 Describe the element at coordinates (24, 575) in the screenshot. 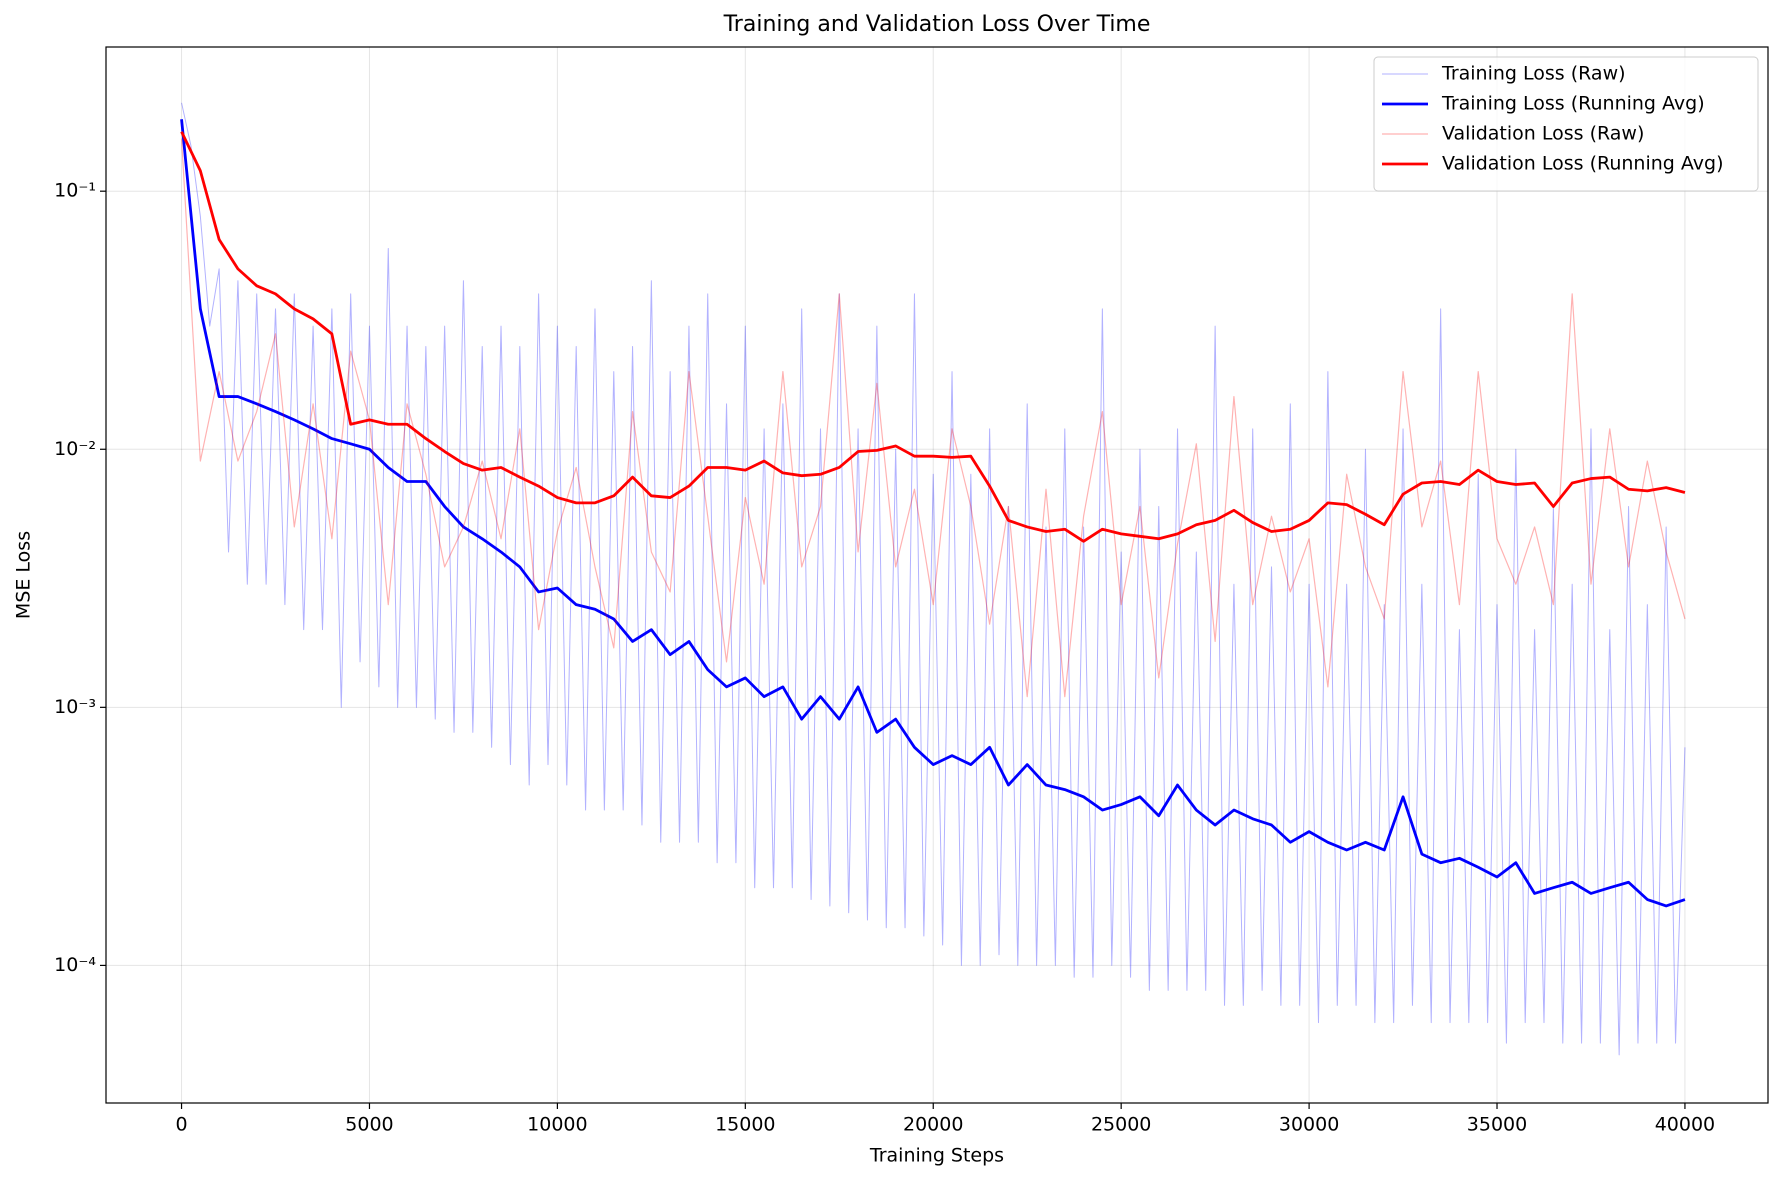

I see `y-axis-label: MSE Loss` at that location.